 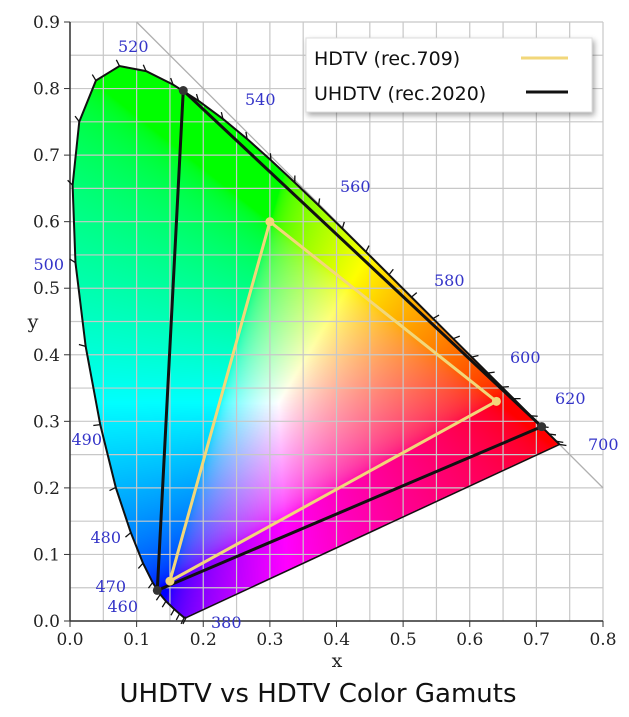 What do you see at coordinates (336, 640) in the screenshot?
I see `x-tick-label: 0.4` at bounding box center [336, 640].